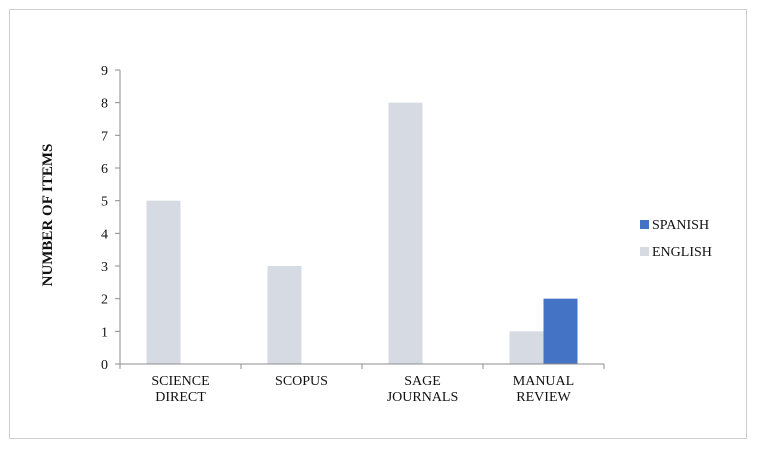 This screenshot has width=758, height=449. Describe the element at coordinates (110, 218) in the screenshot. I see `y-axis-ticks: 0 1 2 3 4 5 6 7 8 9` at that location.